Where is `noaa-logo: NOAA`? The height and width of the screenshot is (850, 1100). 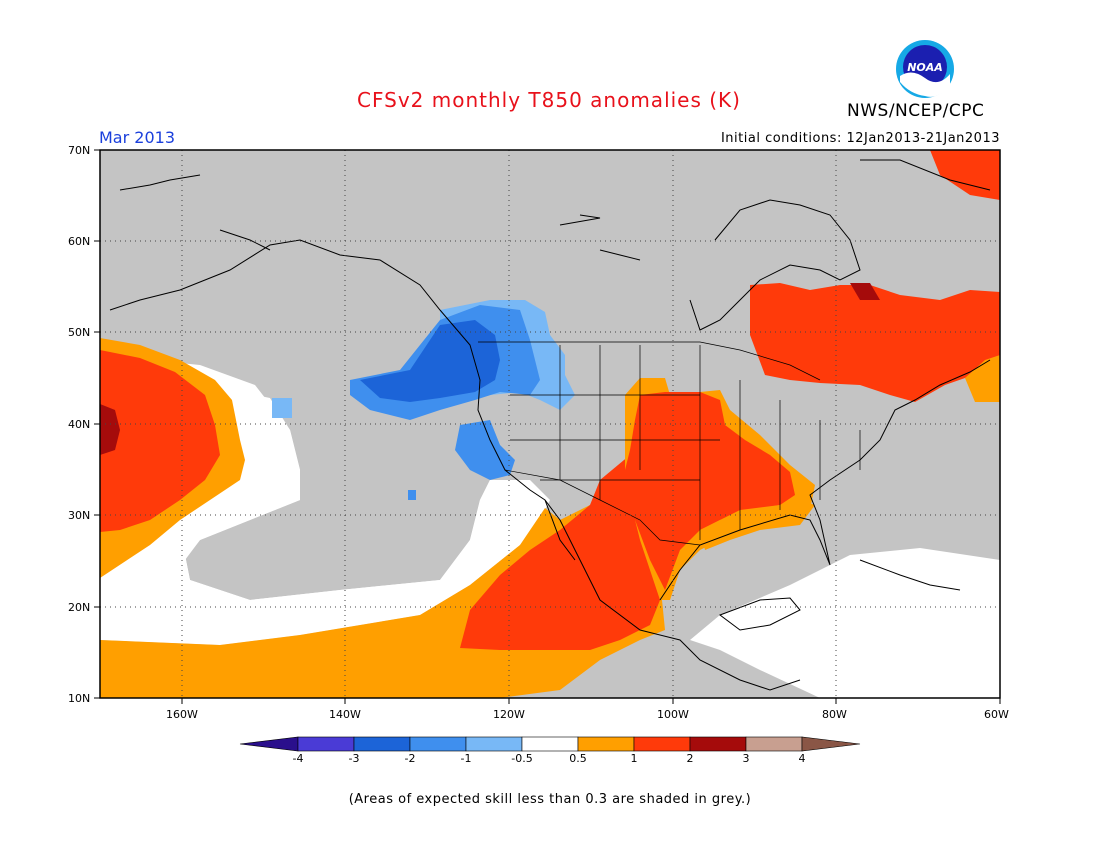 noaa-logo: NOAA is located at coordinates (925, 69).